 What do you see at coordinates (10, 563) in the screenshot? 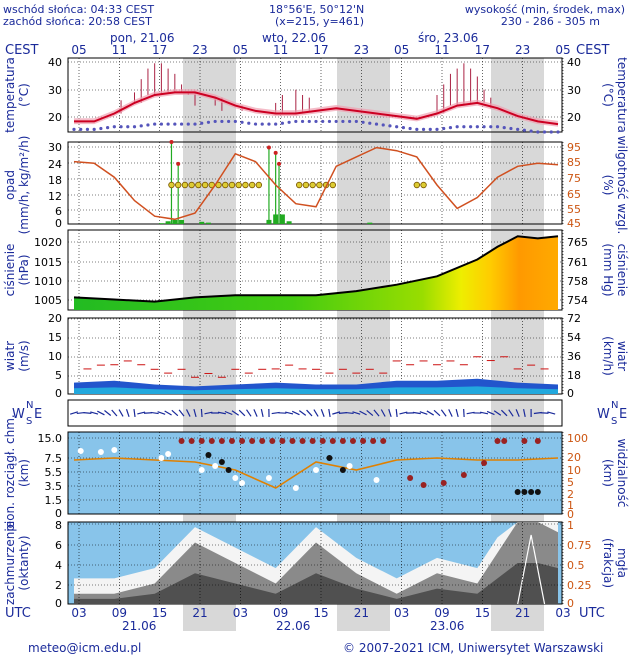
I see `cloud-ylabel-left: zachmurzenie` at bounding box center [10, 563].